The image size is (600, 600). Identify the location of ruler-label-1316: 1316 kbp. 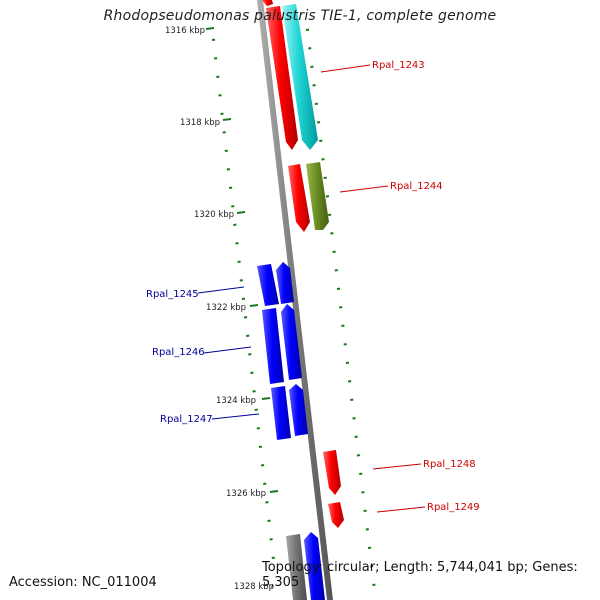
(185, 31).